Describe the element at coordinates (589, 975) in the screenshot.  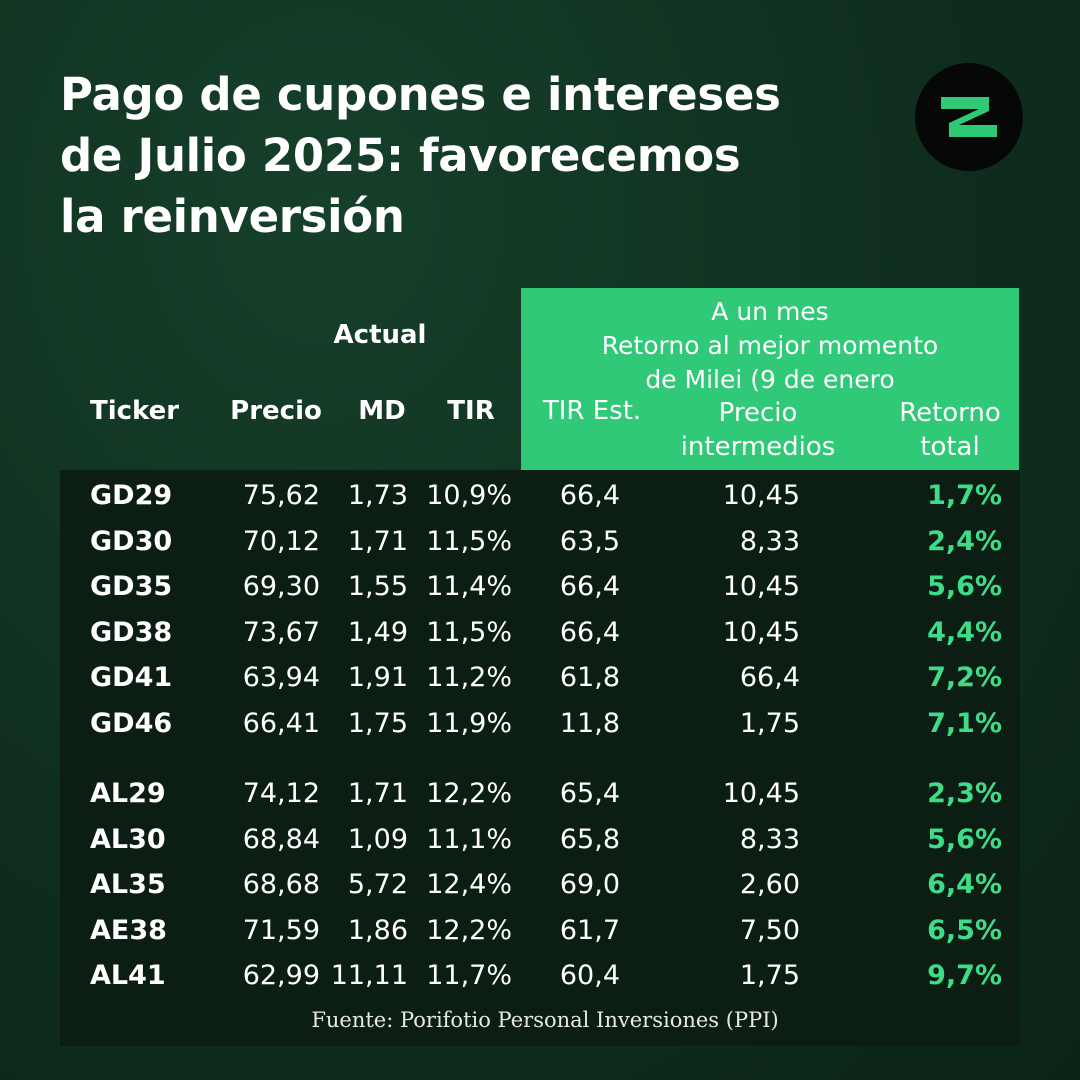
I see `cell-value: 60,4` at that location.